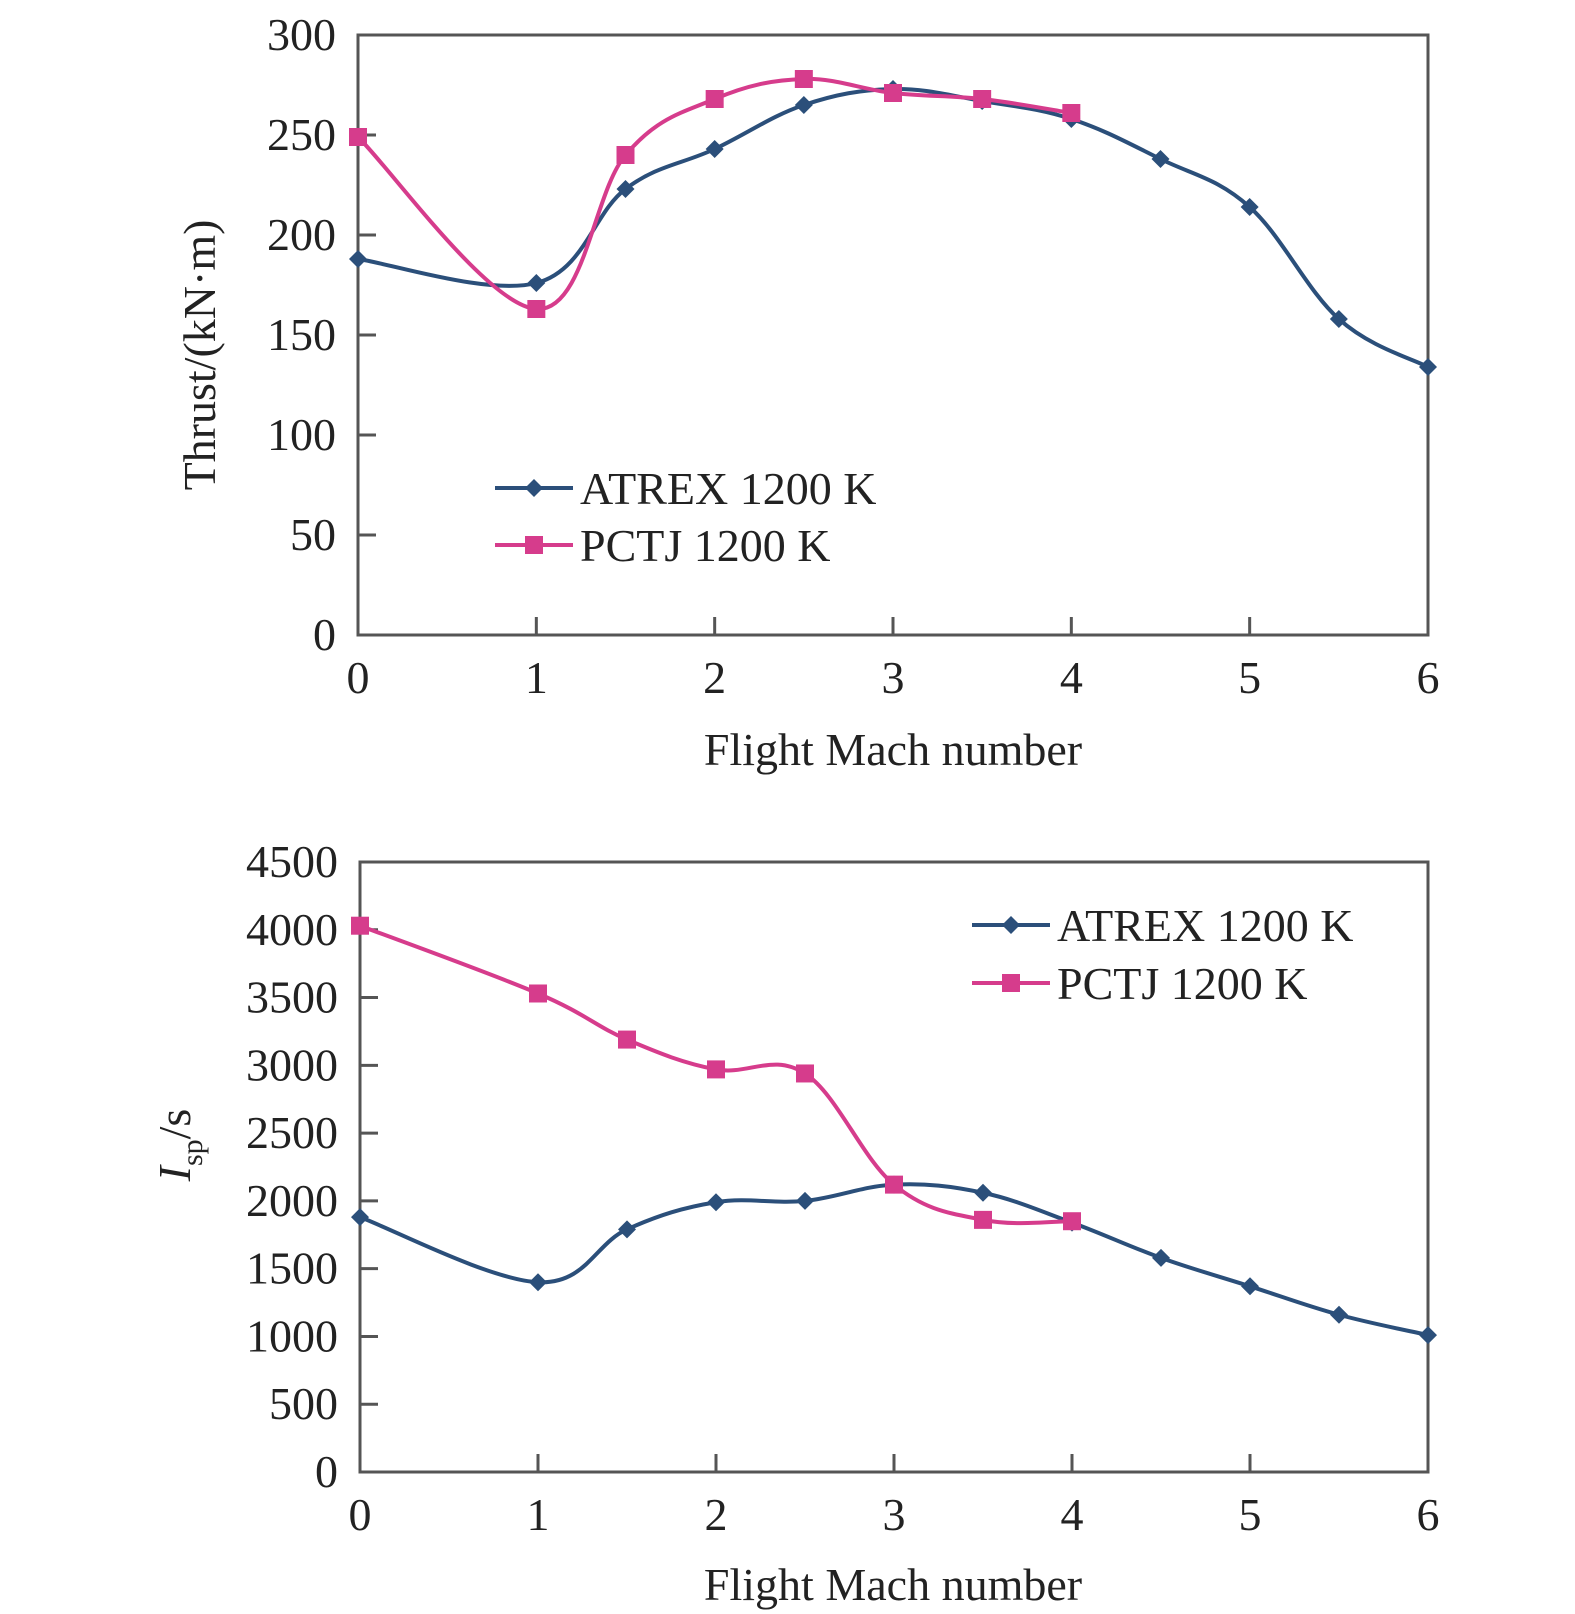 The height and width of the screenshot is (1614, 1575). What do you see at coordinates (893, 1584) in the screenshot?
I see `isp-x-axis-title: Flight Mach number` at bounding box center [893, 1584].